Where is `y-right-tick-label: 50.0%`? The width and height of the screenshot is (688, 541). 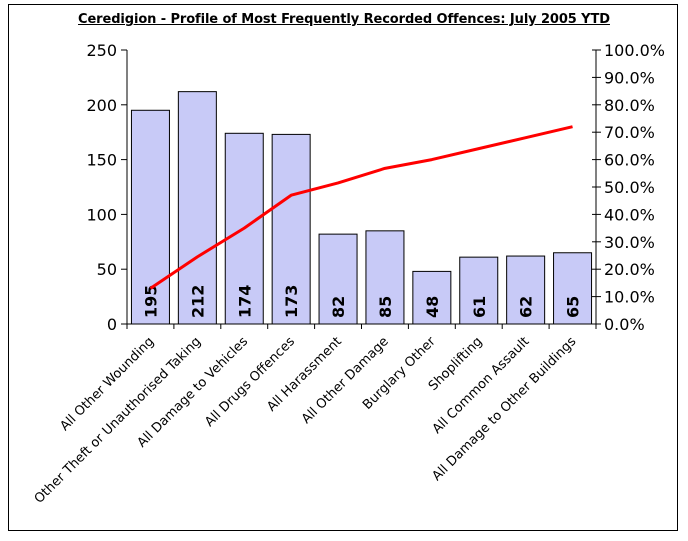
y-right-tick-label: 50.0% is located at coordinates (629, 187).